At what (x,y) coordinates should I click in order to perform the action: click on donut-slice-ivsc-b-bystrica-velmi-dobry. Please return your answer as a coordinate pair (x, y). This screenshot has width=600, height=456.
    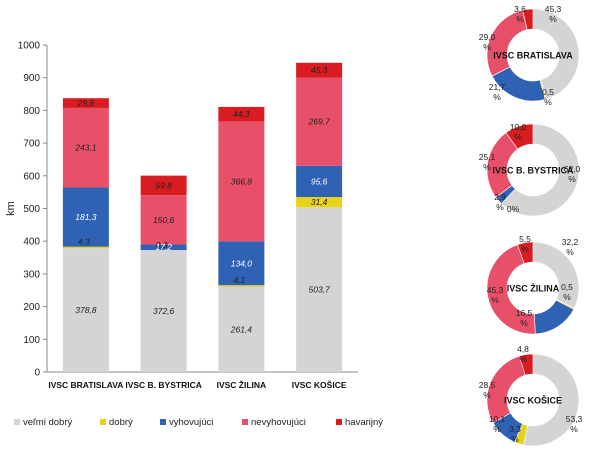
    Looking at the image, I should click on (540, 170).